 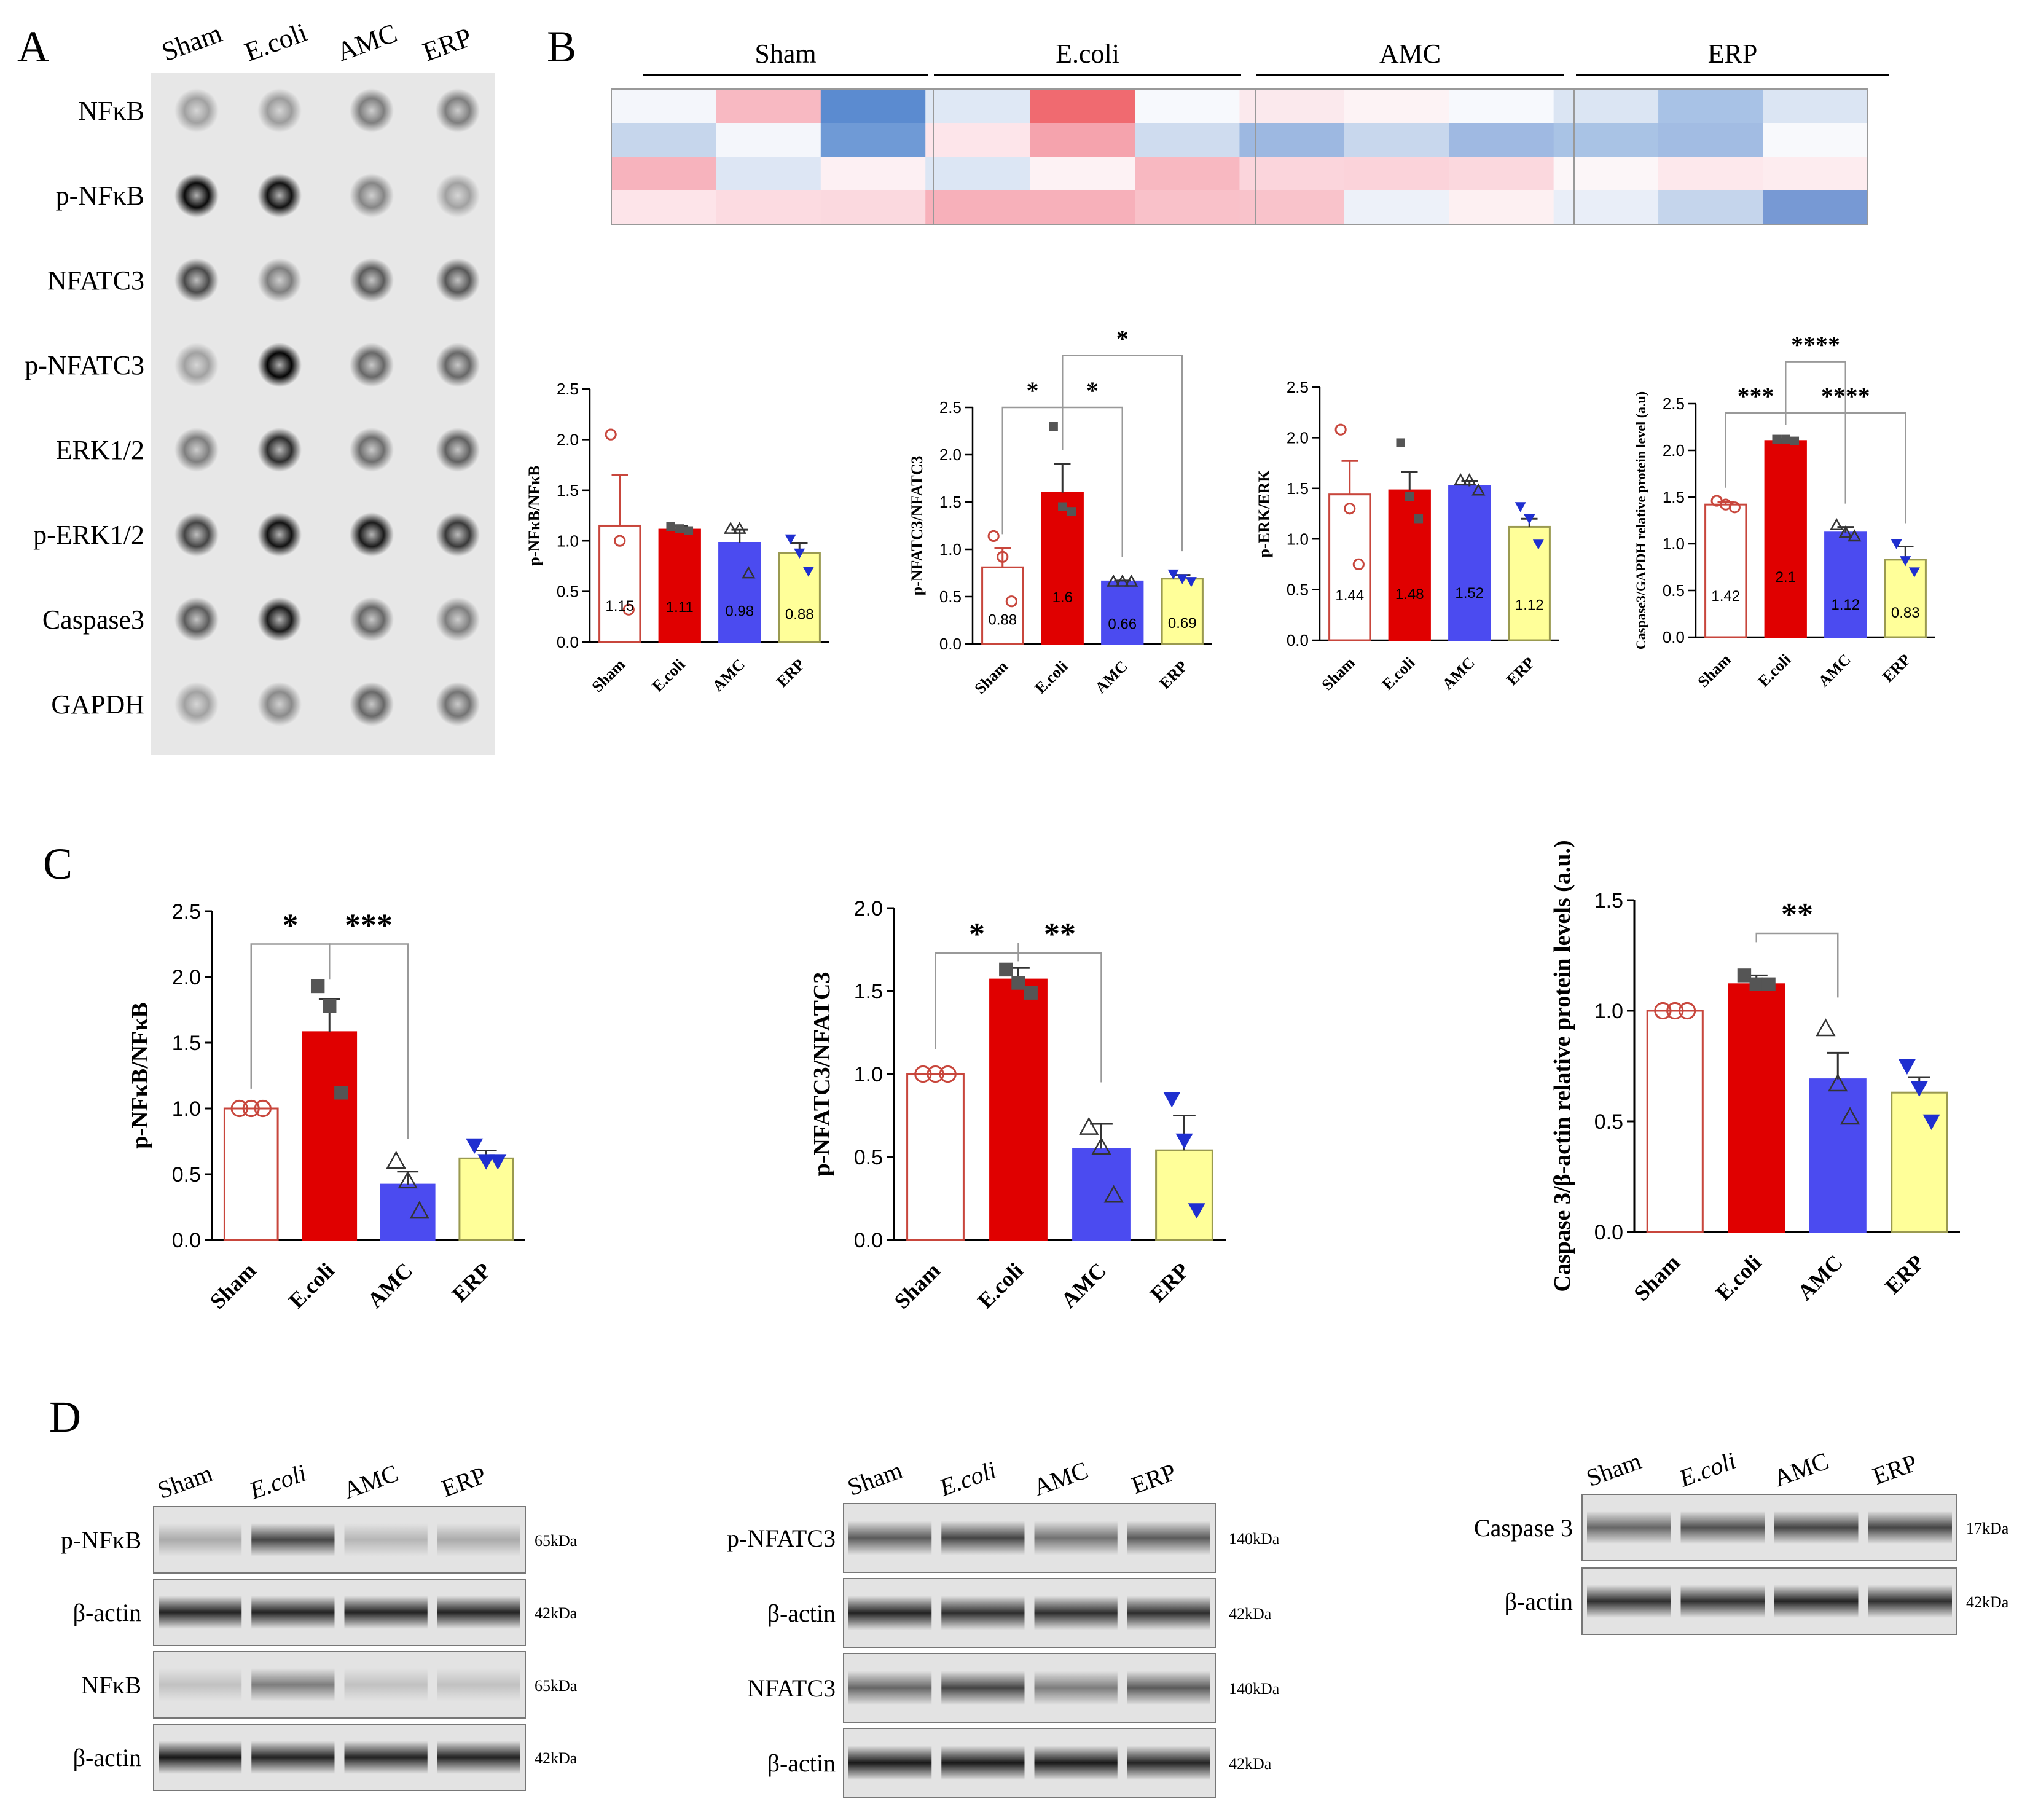 What do you see at coordinates (1410, 54) in the screenshot?
I see `heatmap-group-label: AMC` at bounding box center [1410, 54].